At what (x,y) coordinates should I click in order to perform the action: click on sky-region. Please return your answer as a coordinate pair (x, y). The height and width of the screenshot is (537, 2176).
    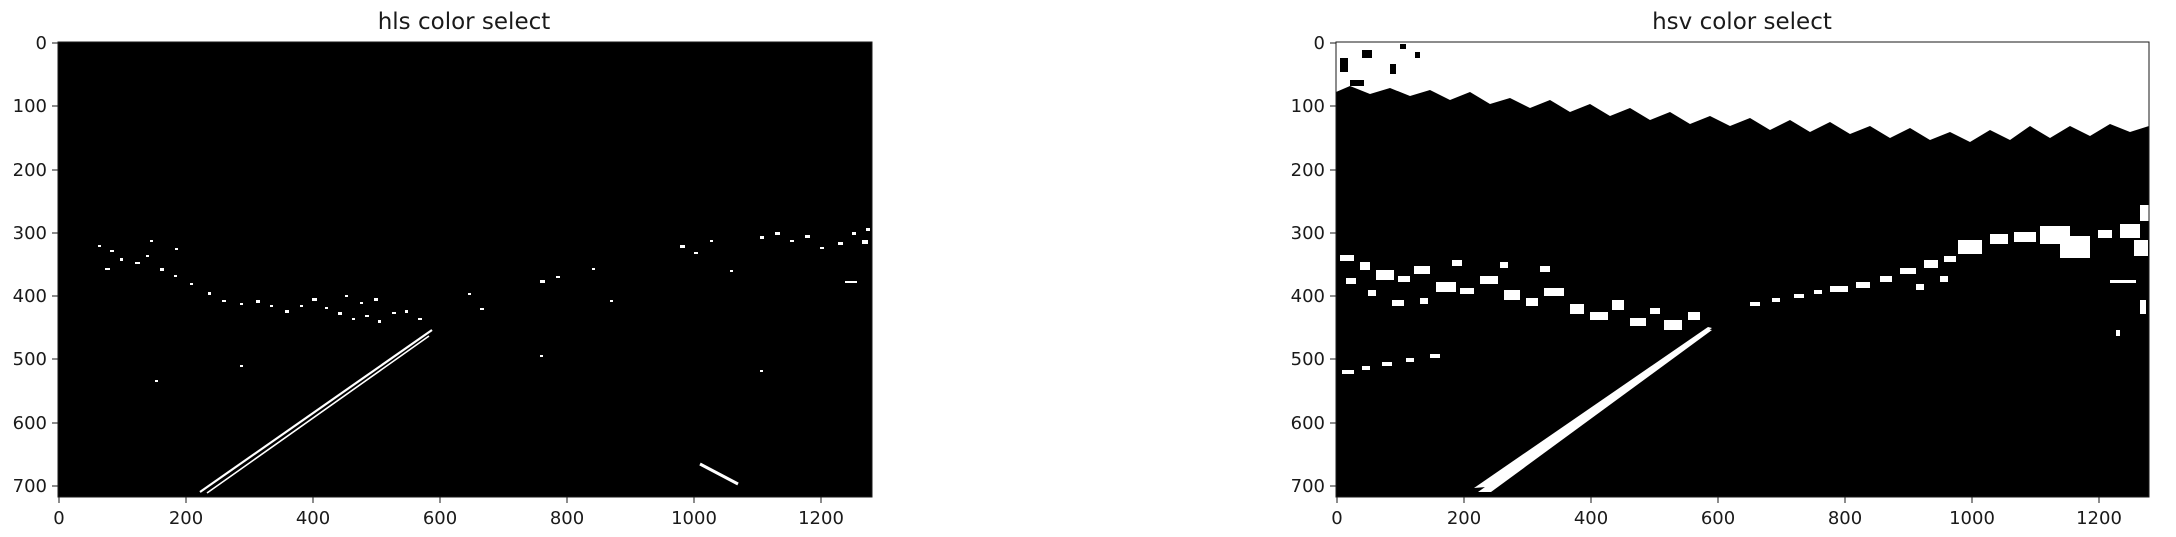
    Looking at the image, I should click on (1742, 92).